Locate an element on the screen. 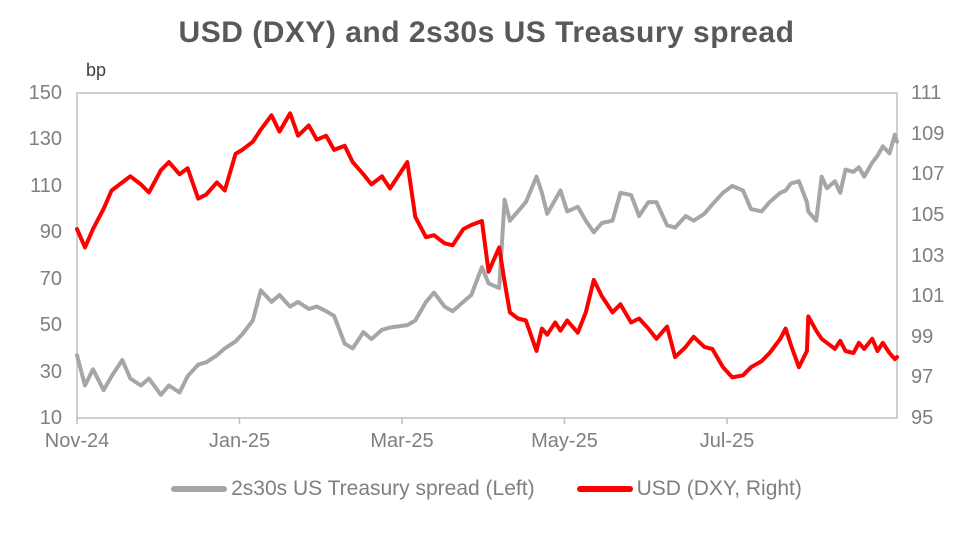  legend-label-dxy: USD (DXY, Right) is located at coordinates (719, 488).